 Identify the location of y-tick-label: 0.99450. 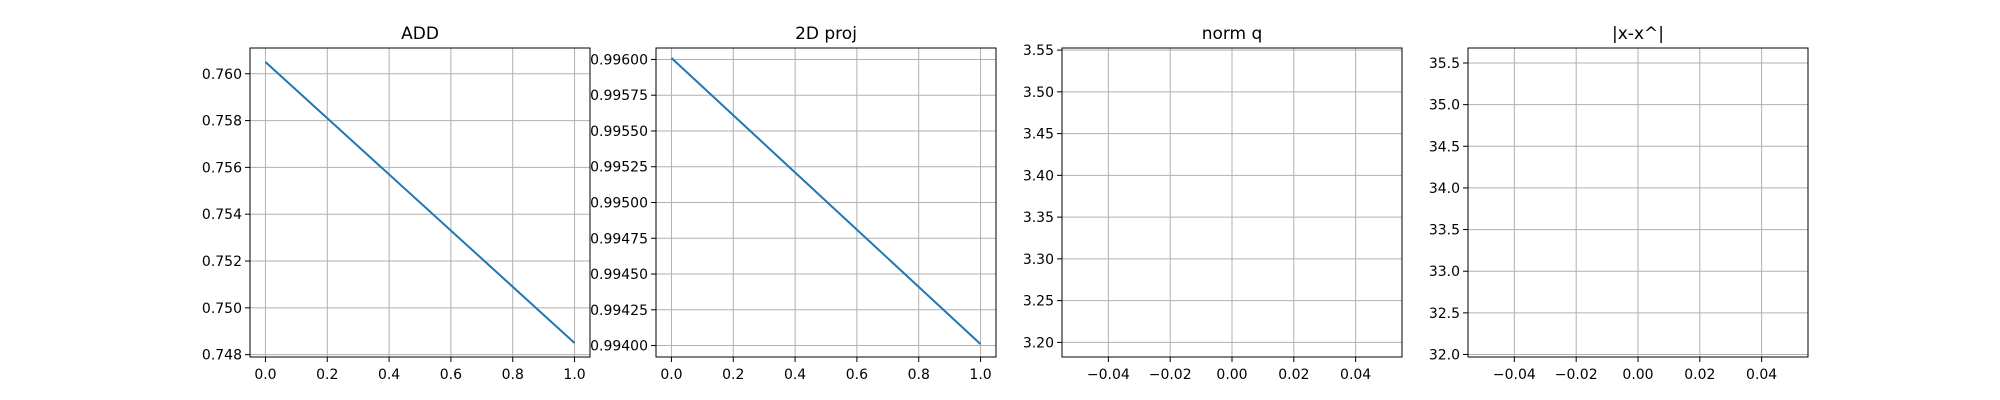
(619, 275).